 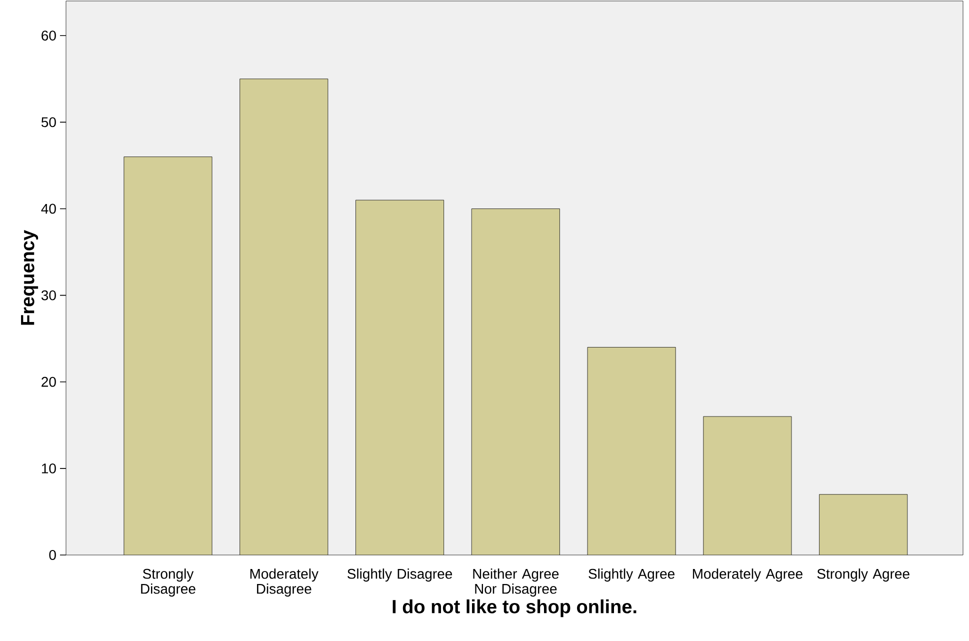 I want to click on x-tick-label: Moderately Agree, so click(x=747, y=575).